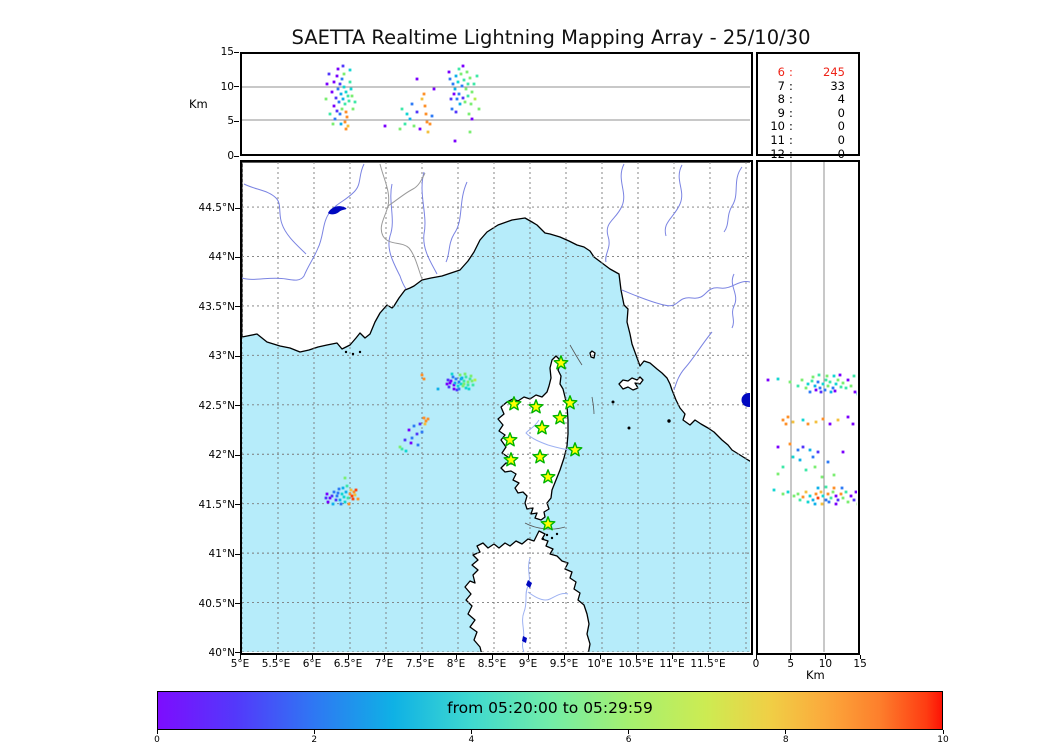  Describe the element at coordinates (548, 596) in the screenshot. I see `island-river` at that location.